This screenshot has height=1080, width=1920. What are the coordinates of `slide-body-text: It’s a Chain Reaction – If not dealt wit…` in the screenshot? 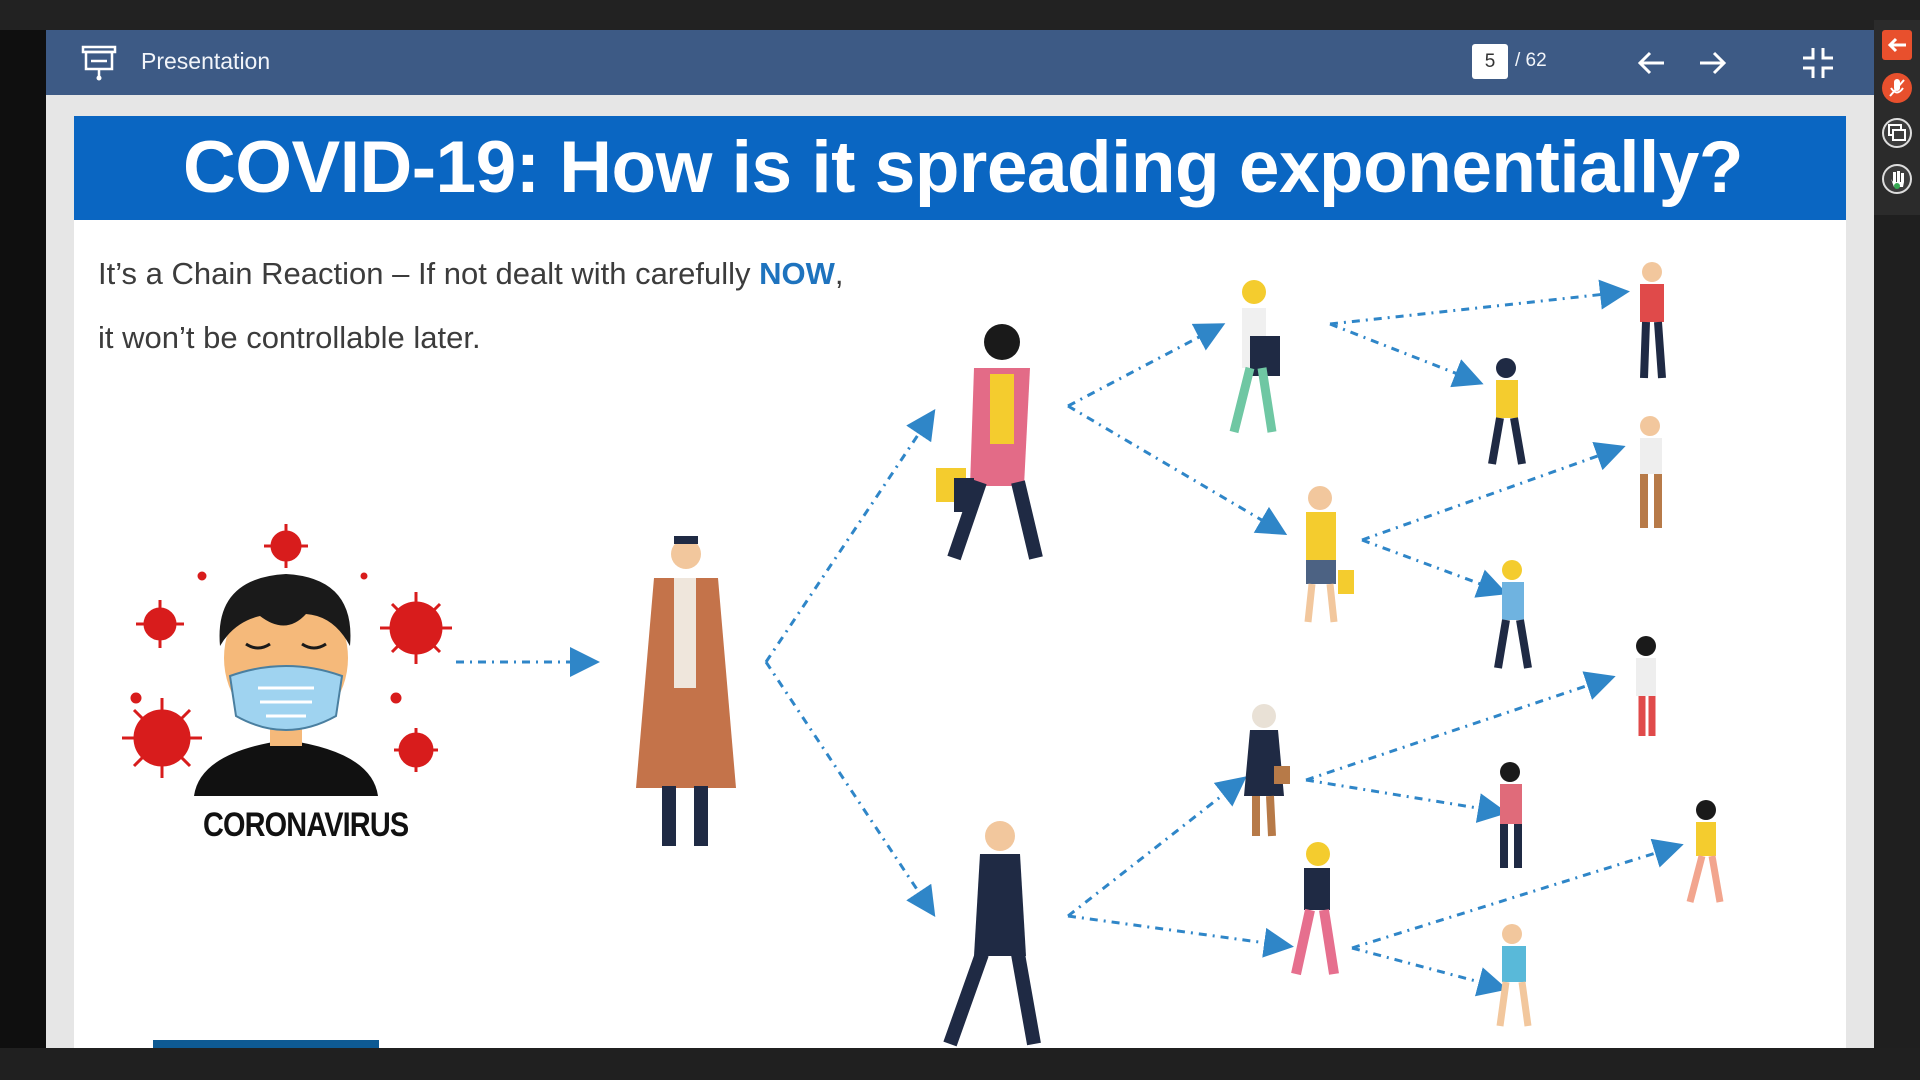 It's located at (471, 306).